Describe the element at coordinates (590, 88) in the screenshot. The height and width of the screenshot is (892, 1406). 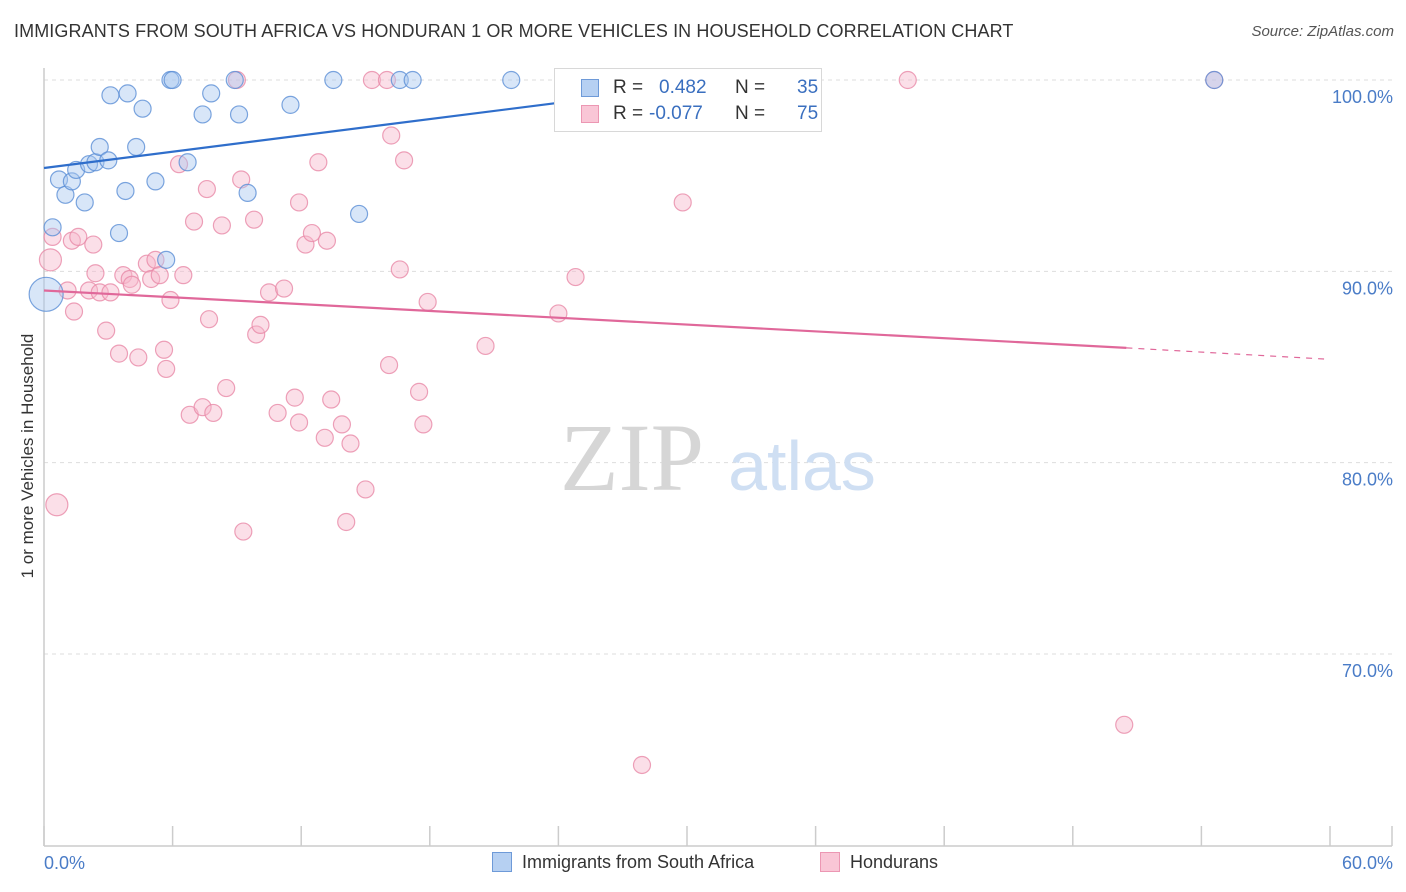
I see `legend-swatch-blue` at that location.